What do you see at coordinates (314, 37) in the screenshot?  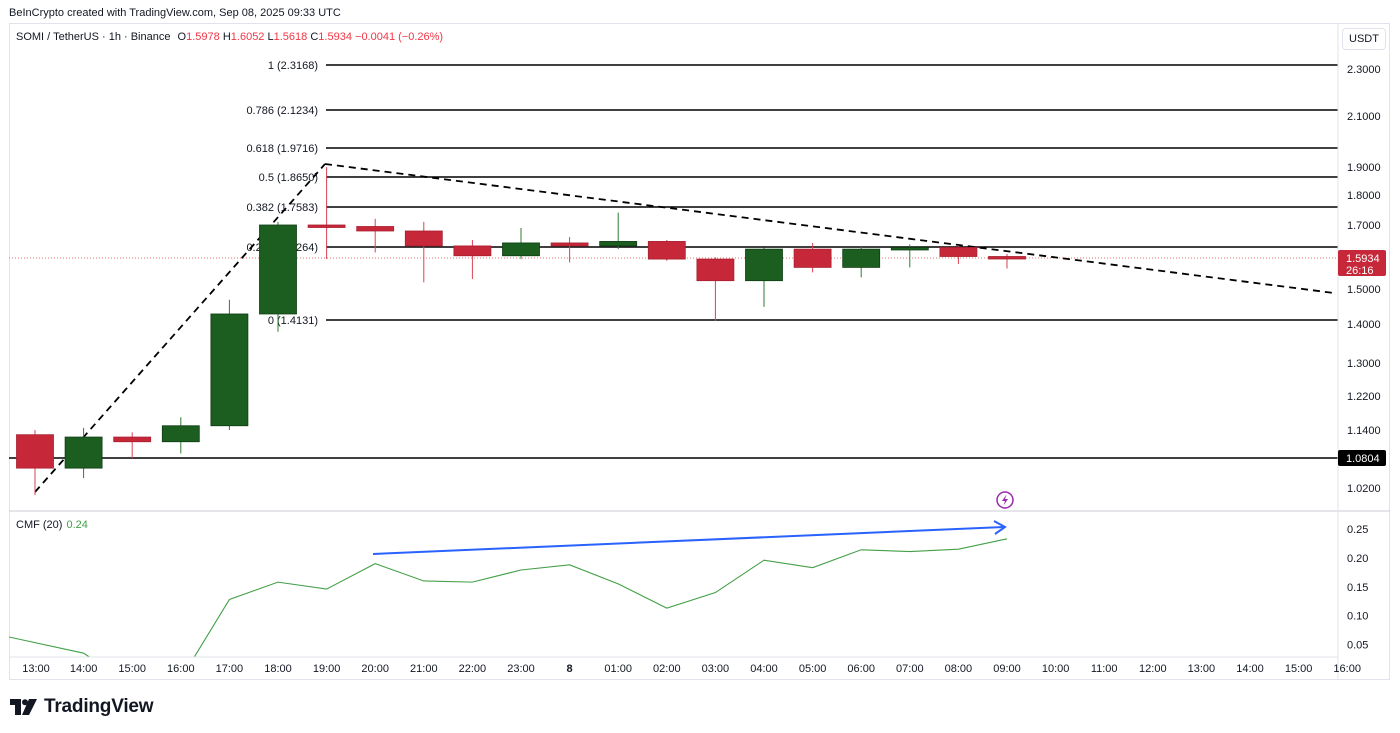 I see `close-label: C` at bounding box center [314, 37].